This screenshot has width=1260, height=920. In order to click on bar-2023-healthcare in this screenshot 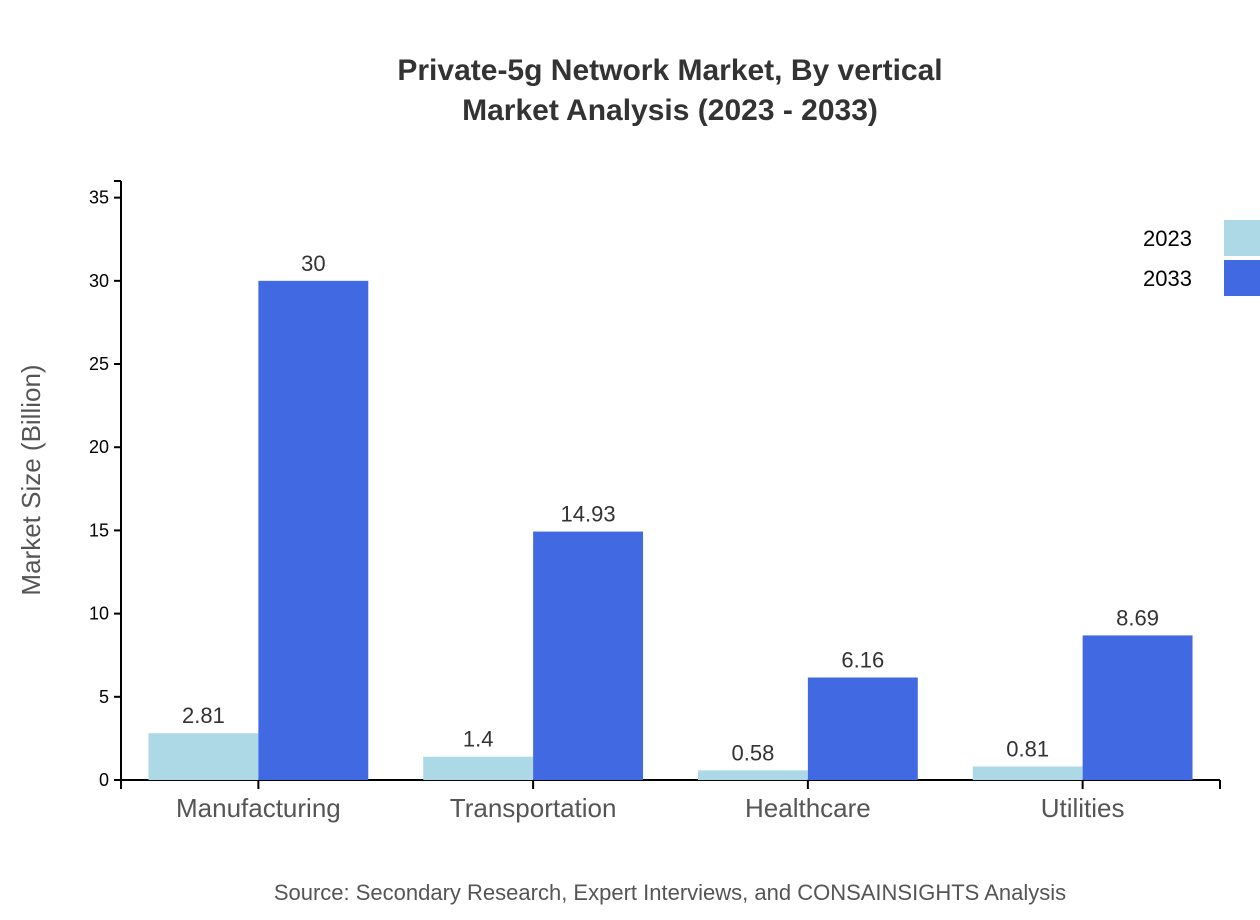, I will do `click(752, 775)`.